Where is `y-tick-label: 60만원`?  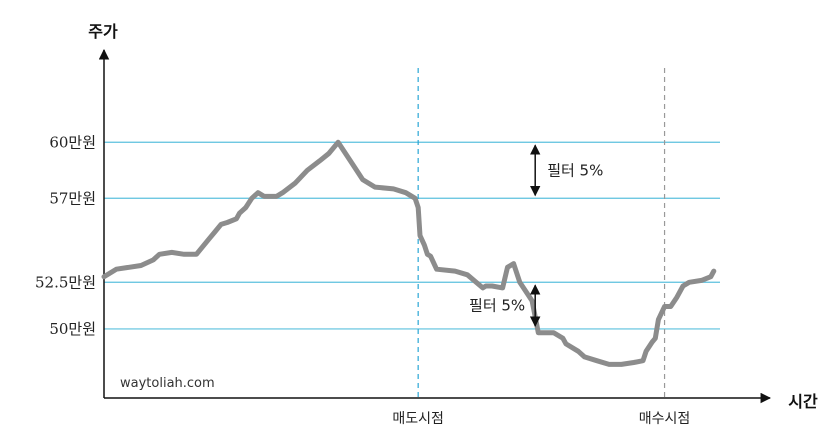
y-tick-label: 60만원 is located at coordinates (72, 142).